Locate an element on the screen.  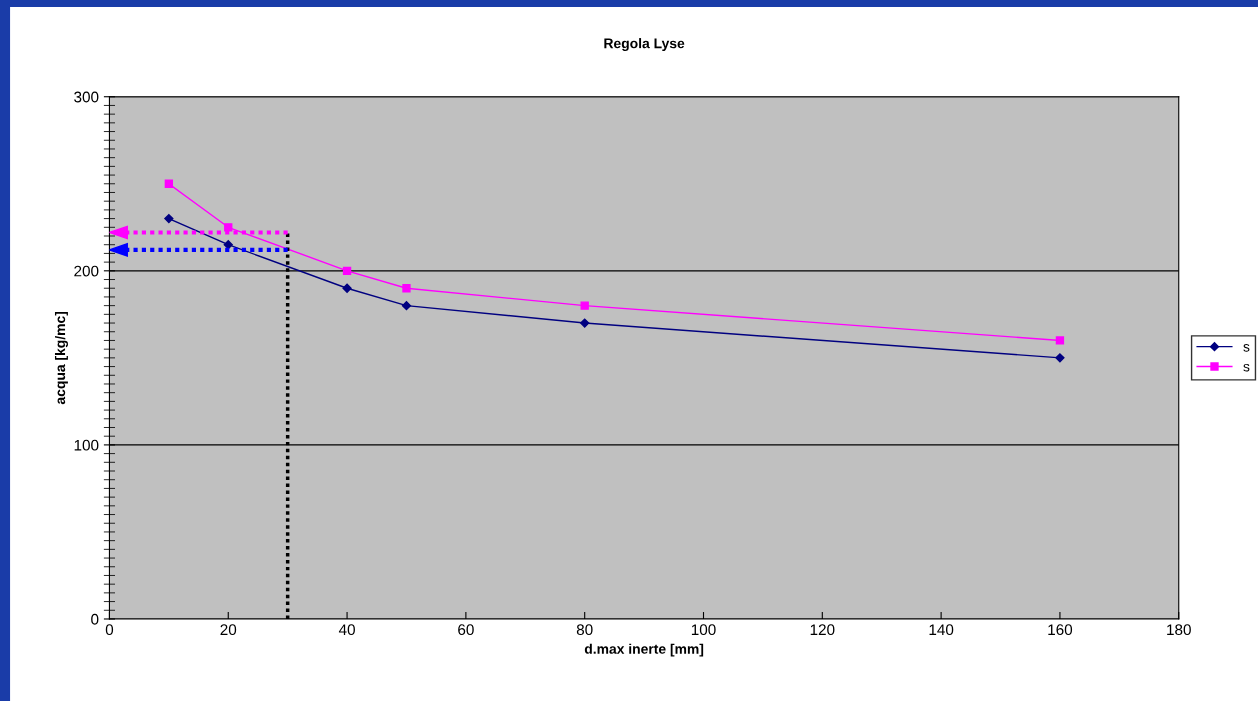
y-tick-label: 0 is located at coordinates (95, 619).